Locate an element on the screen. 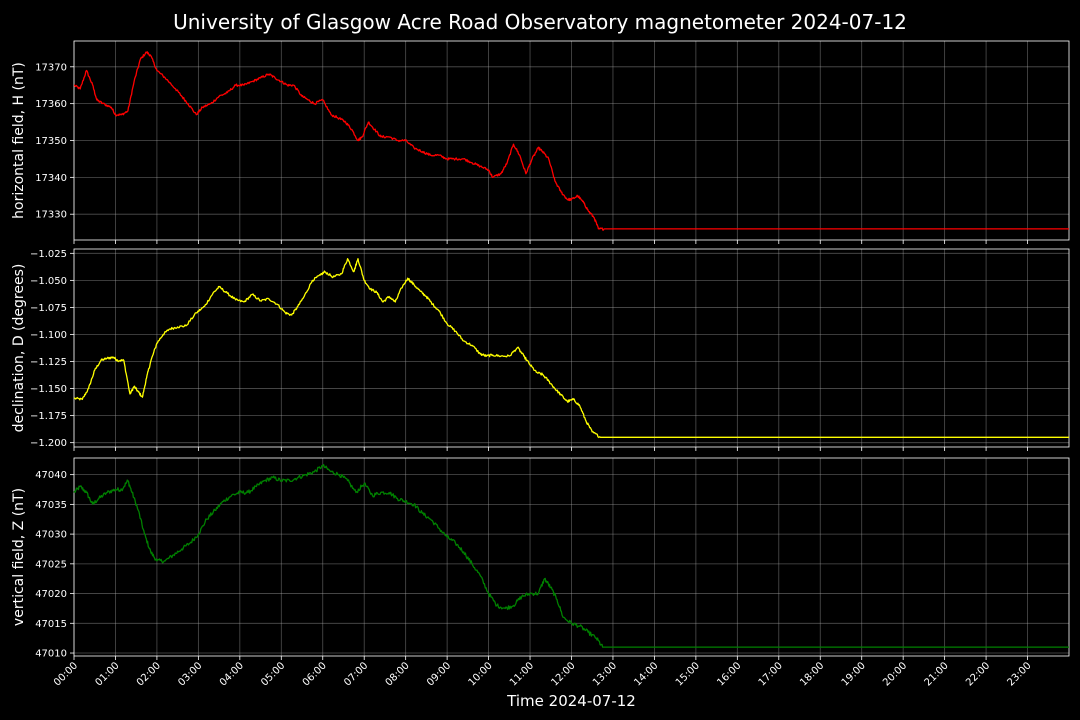 Image resolution: width=1080 pixels, height=720 pixels. y-tick-label: 17350 is located at coordinates (51, 141).